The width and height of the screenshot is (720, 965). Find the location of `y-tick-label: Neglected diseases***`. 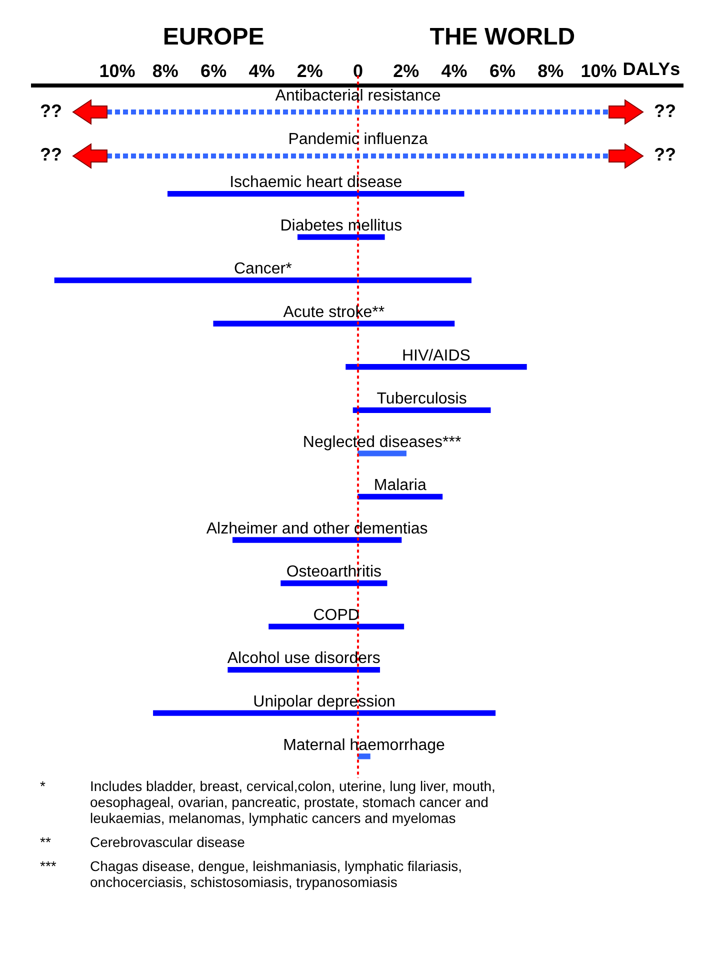

y-tick-label: Neglected diseases*** is located at coordinates (382, 442).